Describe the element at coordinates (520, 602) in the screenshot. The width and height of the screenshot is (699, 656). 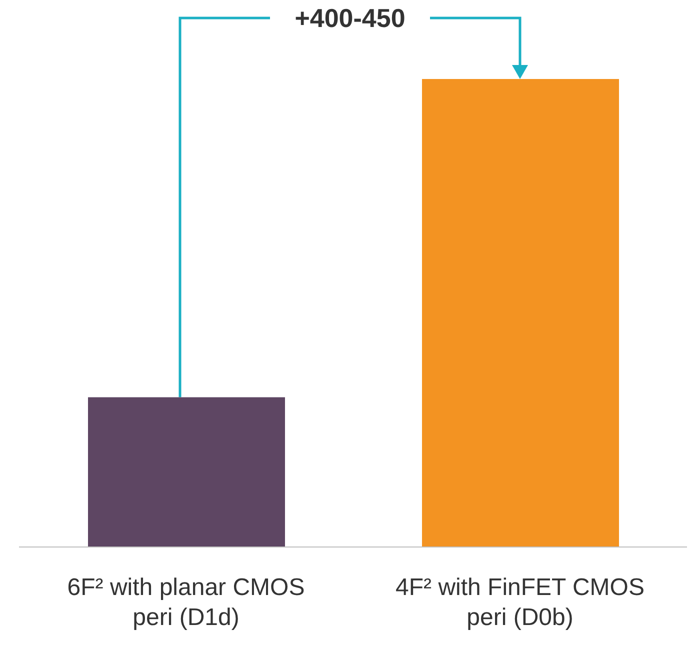
I see `x-tick-label: 4F² with FinFET CMOS peri (D0b)` at that location.